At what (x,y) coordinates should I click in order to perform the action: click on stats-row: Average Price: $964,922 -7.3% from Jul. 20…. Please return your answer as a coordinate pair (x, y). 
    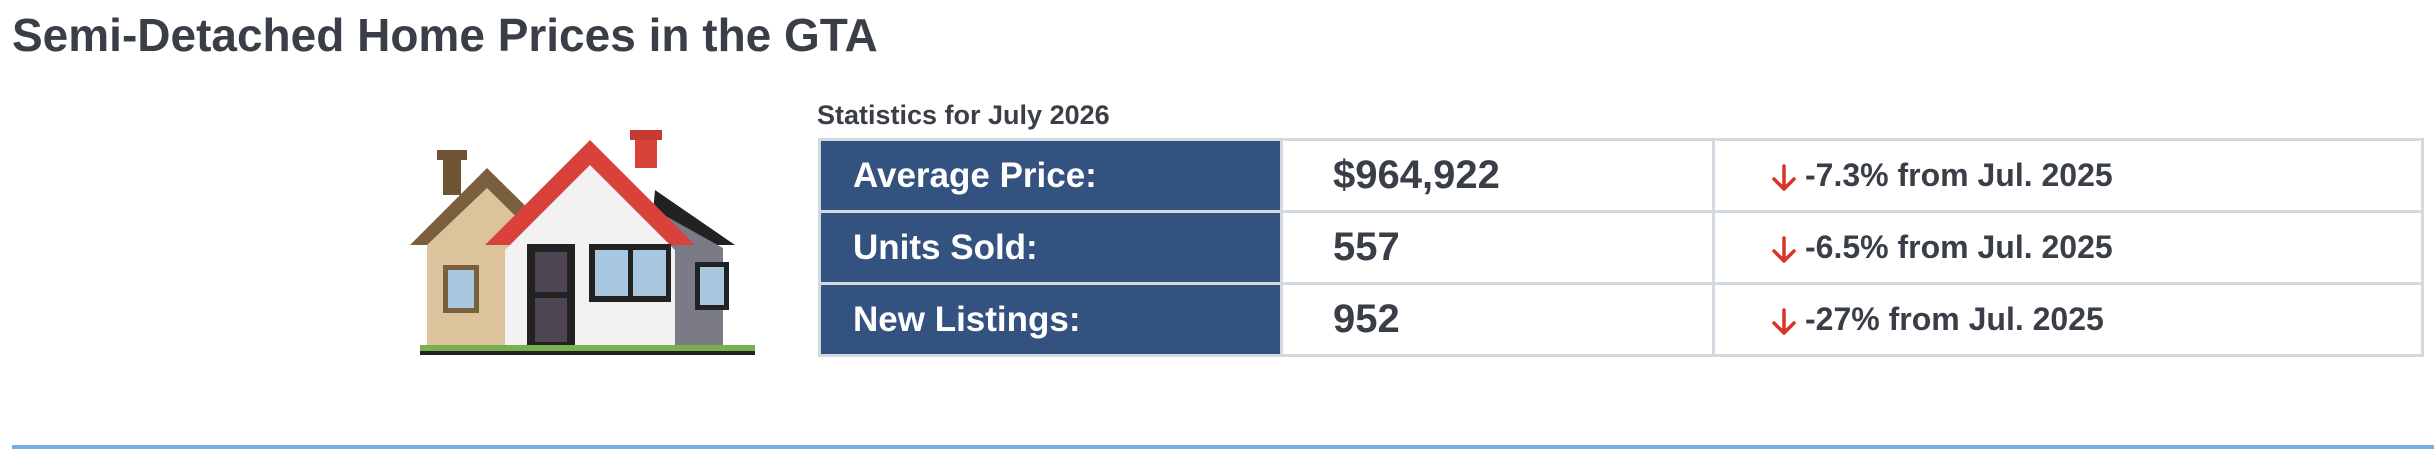
    Looking at the image, I should click on (1621, 175).